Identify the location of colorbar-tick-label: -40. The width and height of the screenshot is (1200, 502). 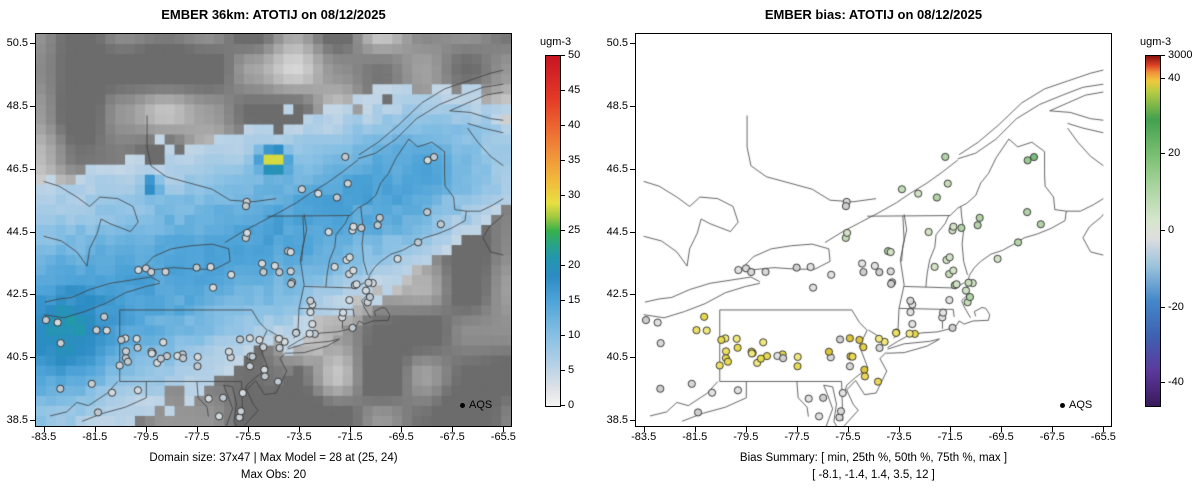
(1176, 382).